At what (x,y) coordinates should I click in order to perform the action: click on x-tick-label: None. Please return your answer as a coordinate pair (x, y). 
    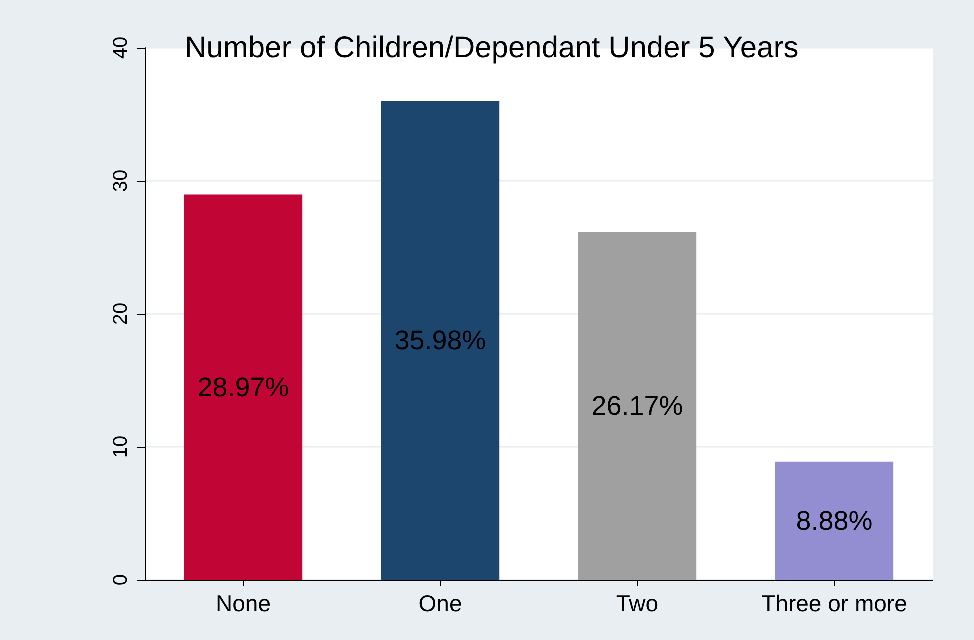
    Looking at the image, I should click on (243, 603).